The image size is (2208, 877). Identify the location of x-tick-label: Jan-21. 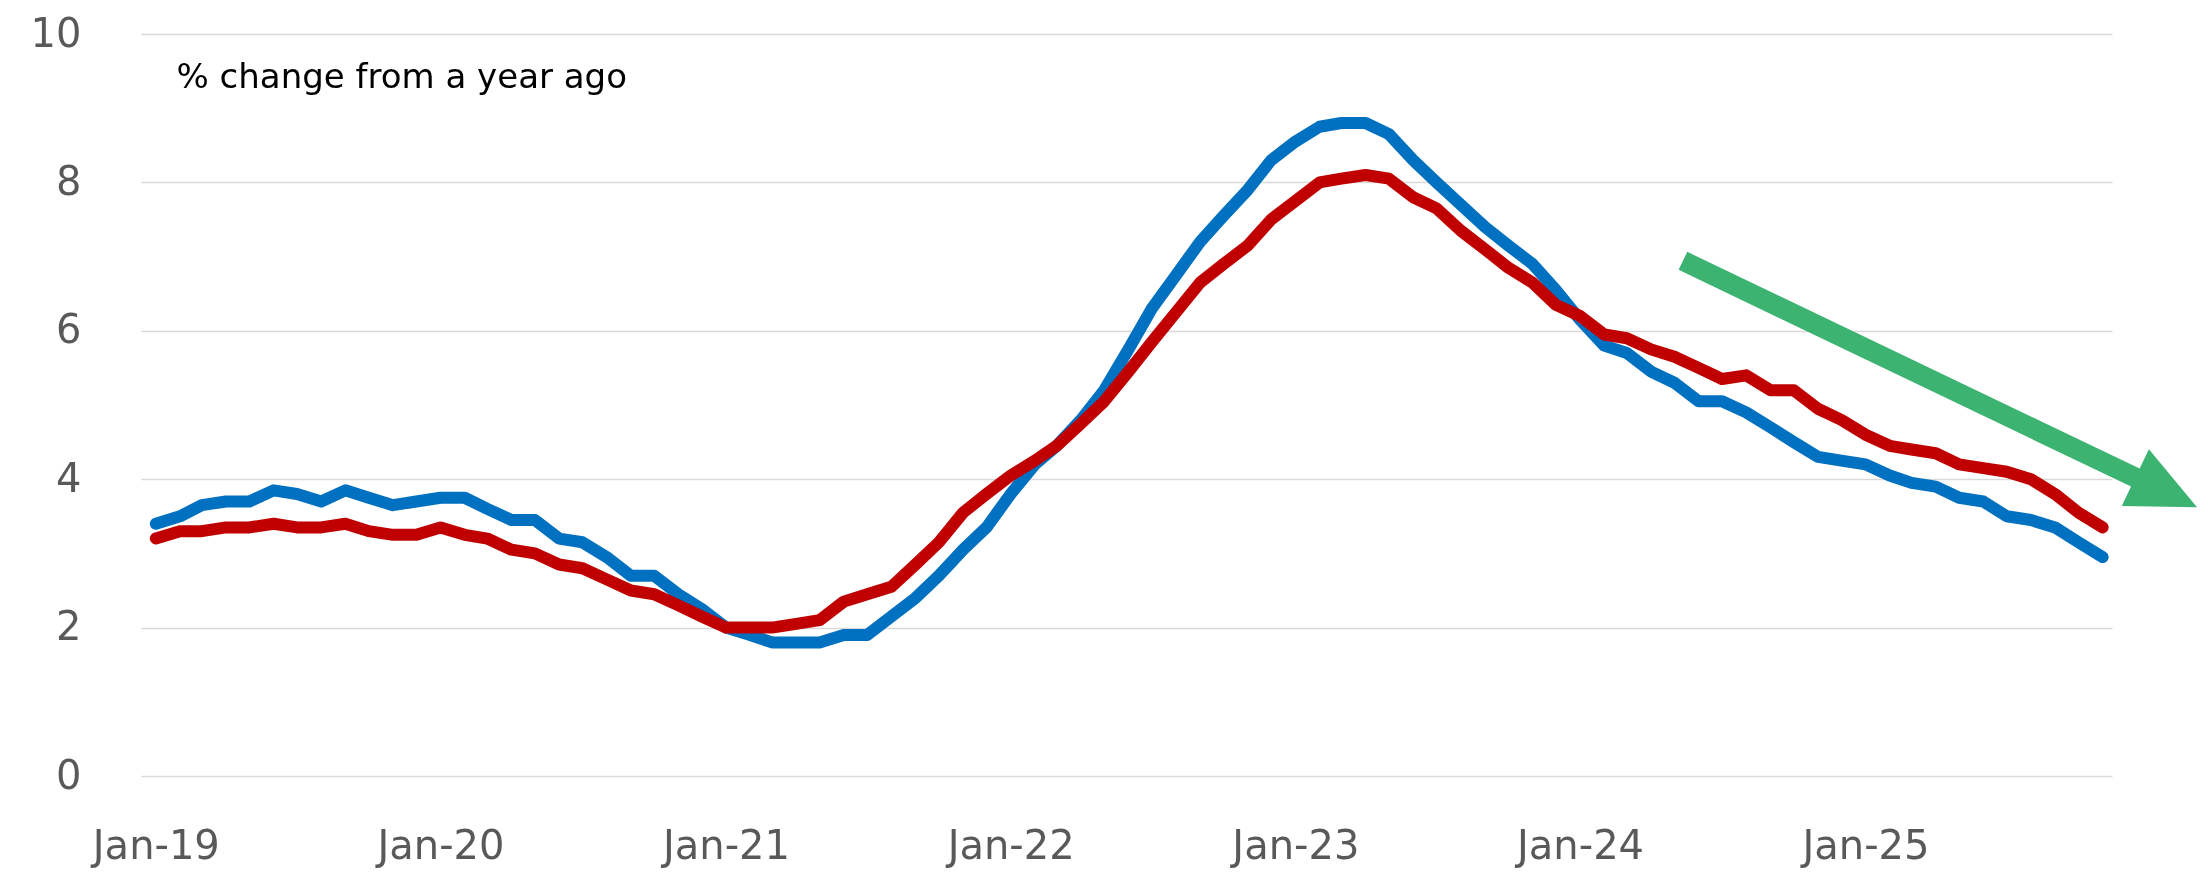
(724, 844).